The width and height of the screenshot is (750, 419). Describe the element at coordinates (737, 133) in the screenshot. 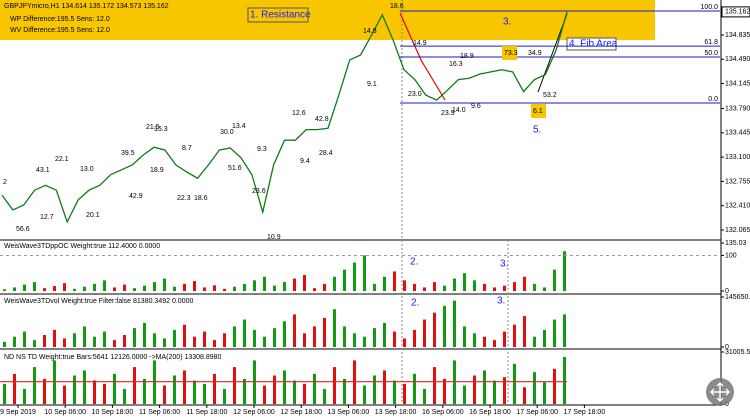

I see `price-tick-label: 133.445` at that location.